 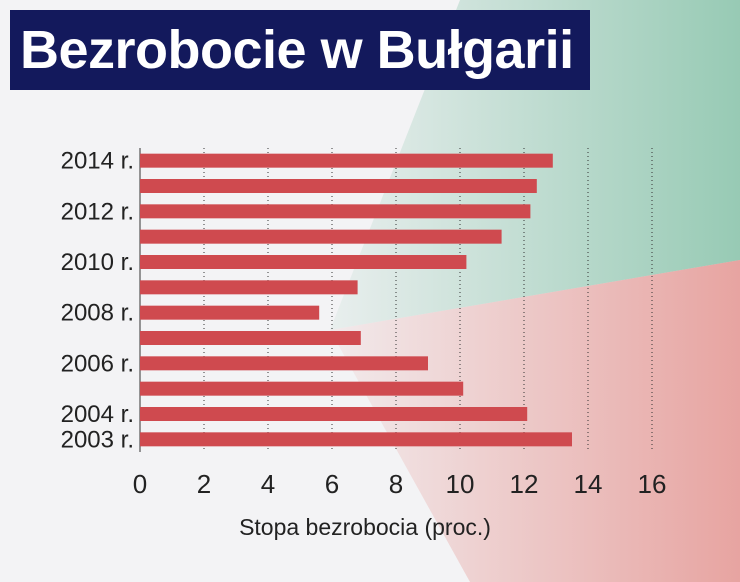 What do you see at coordinates (334, 414) in the screenshot?
I see `bar-2004` at bounding box center [334, 414].